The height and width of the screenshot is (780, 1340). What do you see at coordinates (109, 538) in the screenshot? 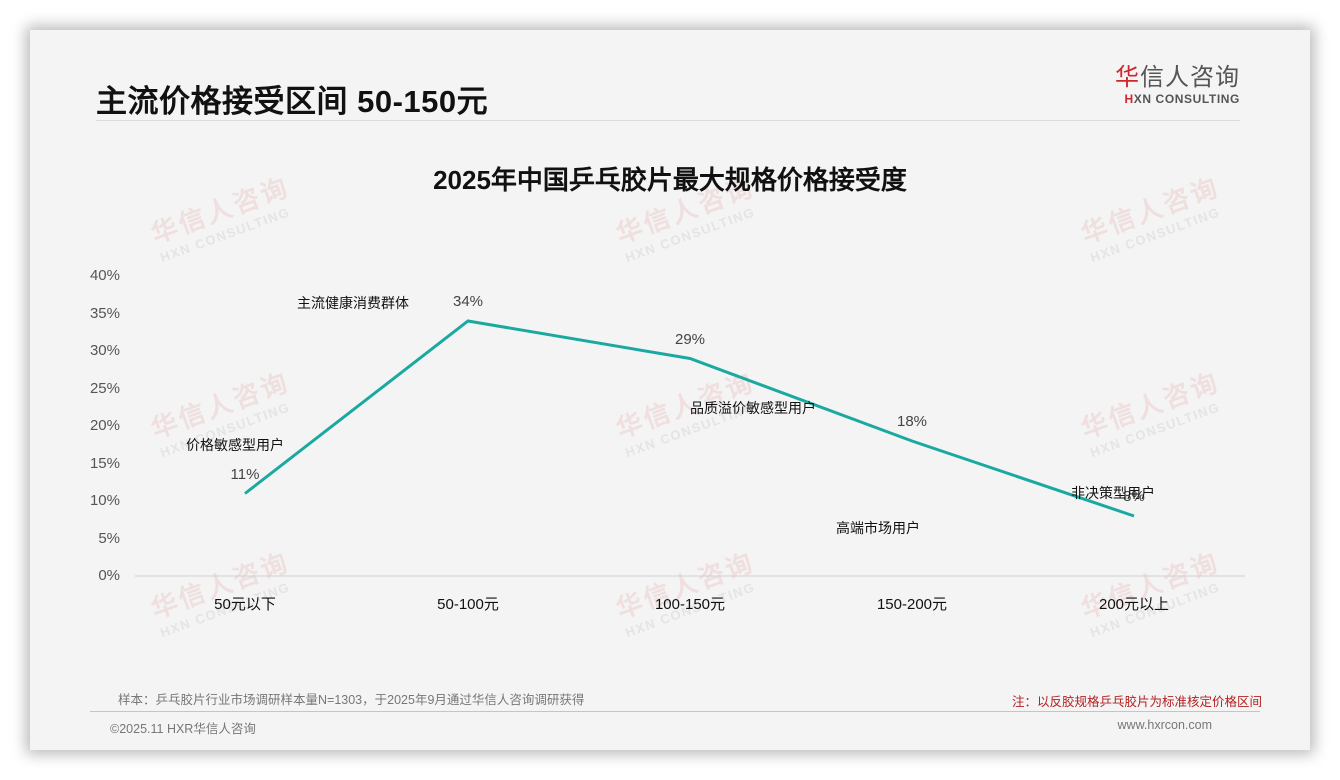
I see `y-tick-label: 5%` at bounding box center [109, 538].